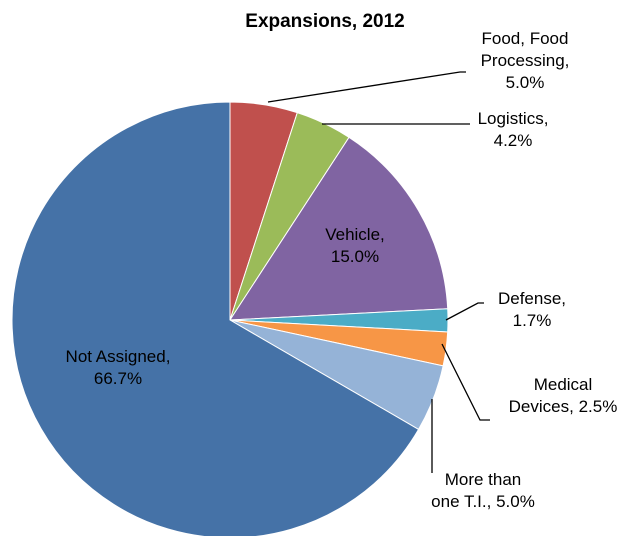 The height and width of the screenshot is (536, 630). What do you see at coordinates (513, 140) in the screenshot?
I see `slice-label-line: 4.2%` at bounding box center [513, 140].